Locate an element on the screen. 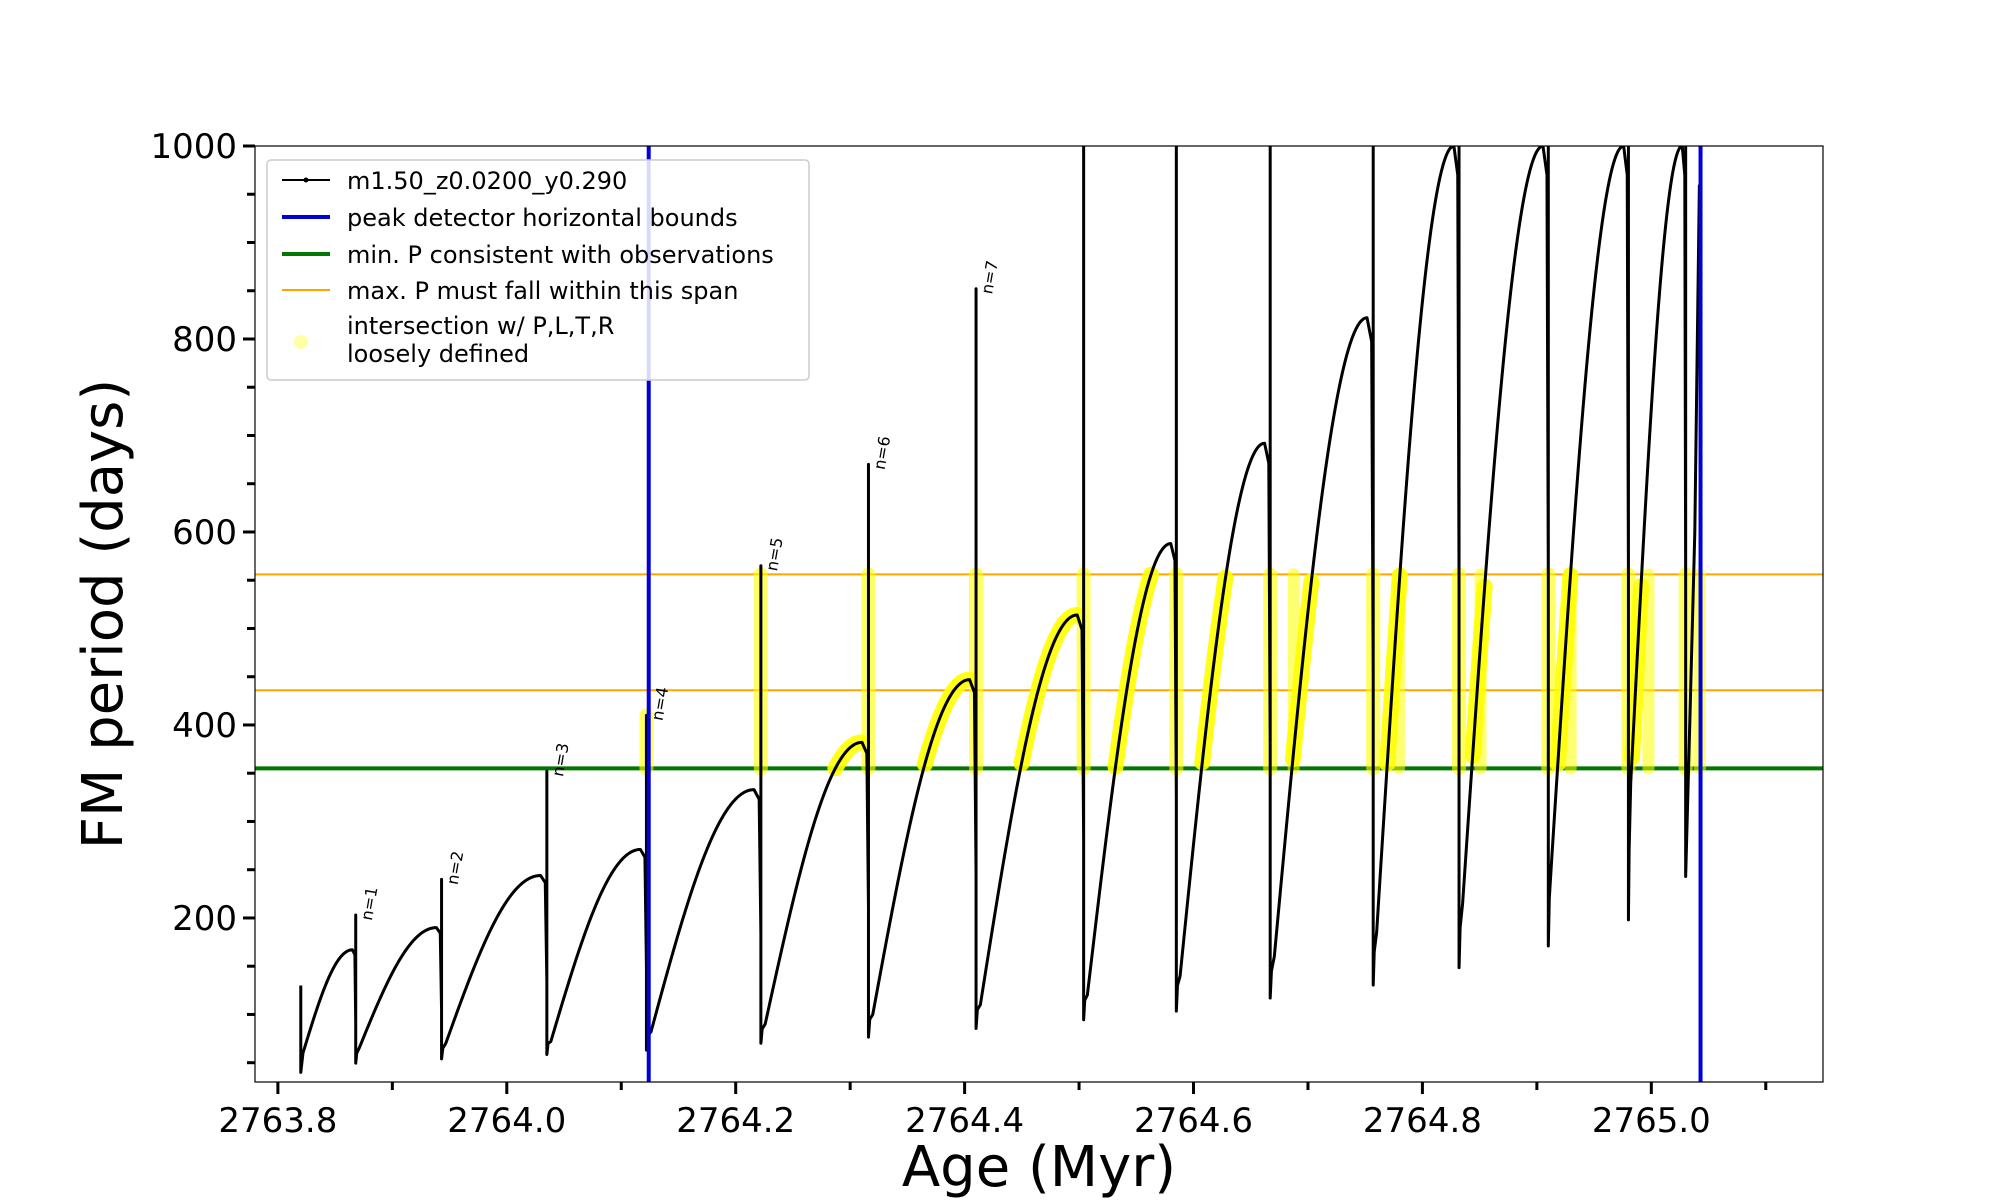 The image size is (2000, 1200). legend-frame is located at coordinates (538, 270).